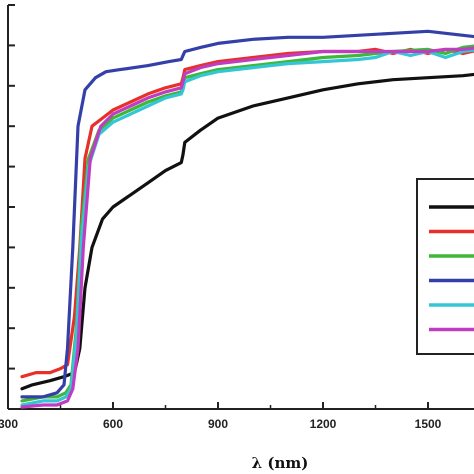  What do you see at coordinates (9, 424) in the screenshot?
I see `x-tick-label: 300` at bounding box center [9, 424].